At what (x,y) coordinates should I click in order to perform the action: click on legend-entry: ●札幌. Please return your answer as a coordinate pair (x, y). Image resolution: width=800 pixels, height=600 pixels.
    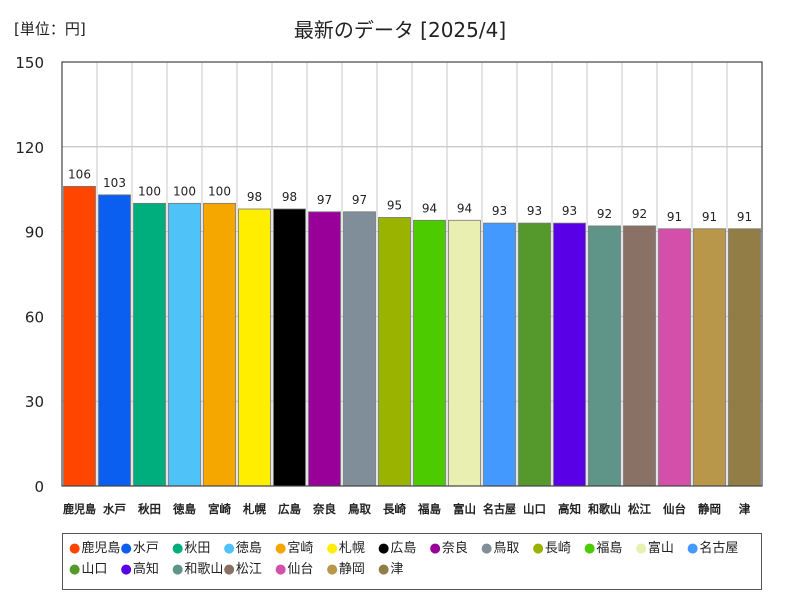
    Looking at the image, I should click on (346, 549).